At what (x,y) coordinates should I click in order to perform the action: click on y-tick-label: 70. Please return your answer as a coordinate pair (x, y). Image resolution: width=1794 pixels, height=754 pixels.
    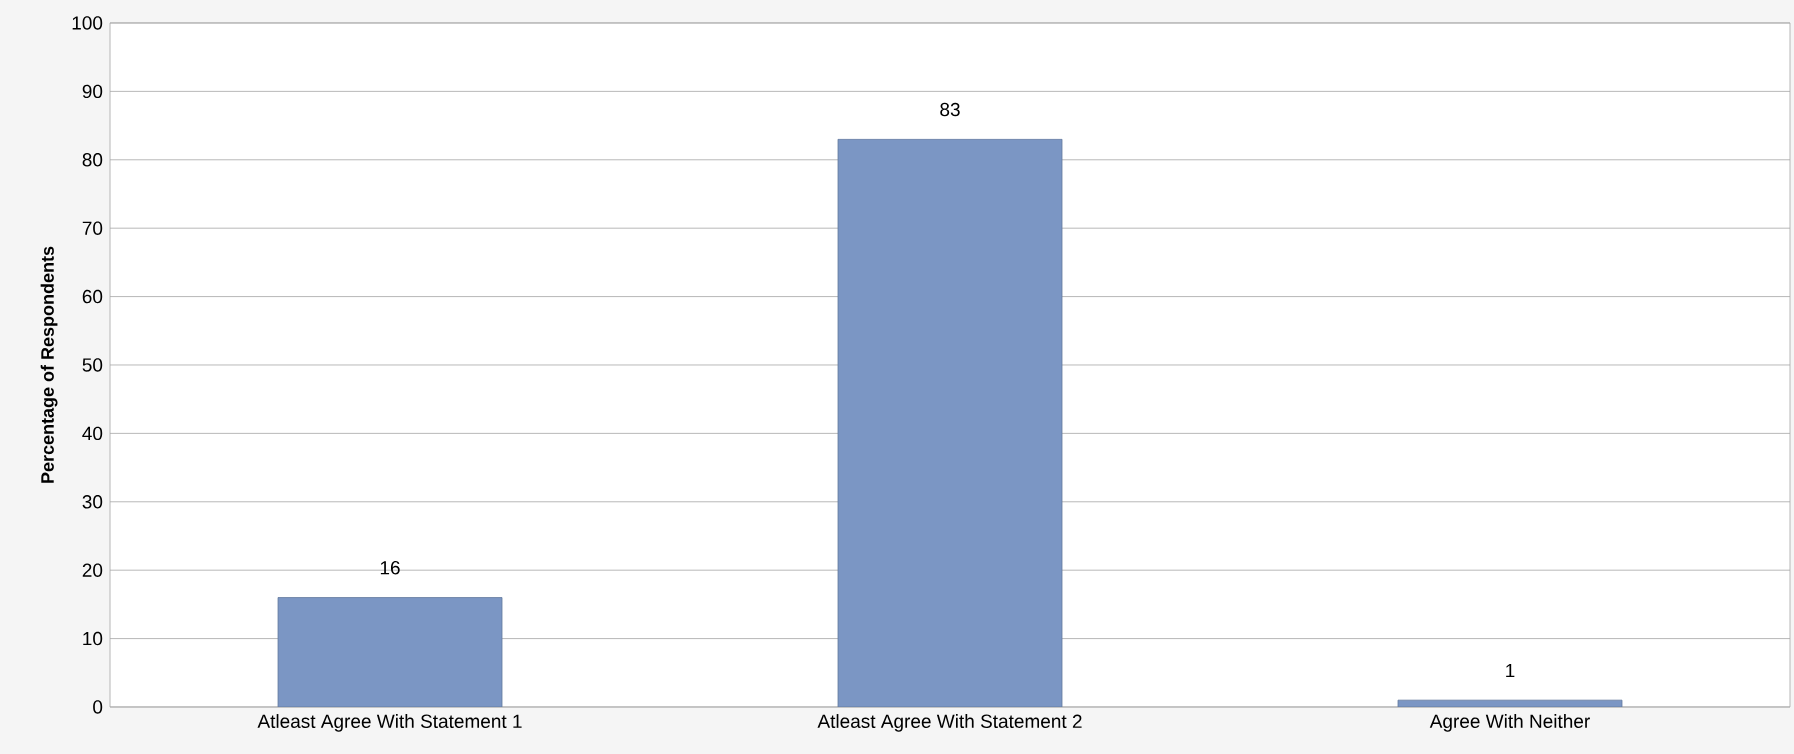
    Looking at the image, I should click on (92, 228).